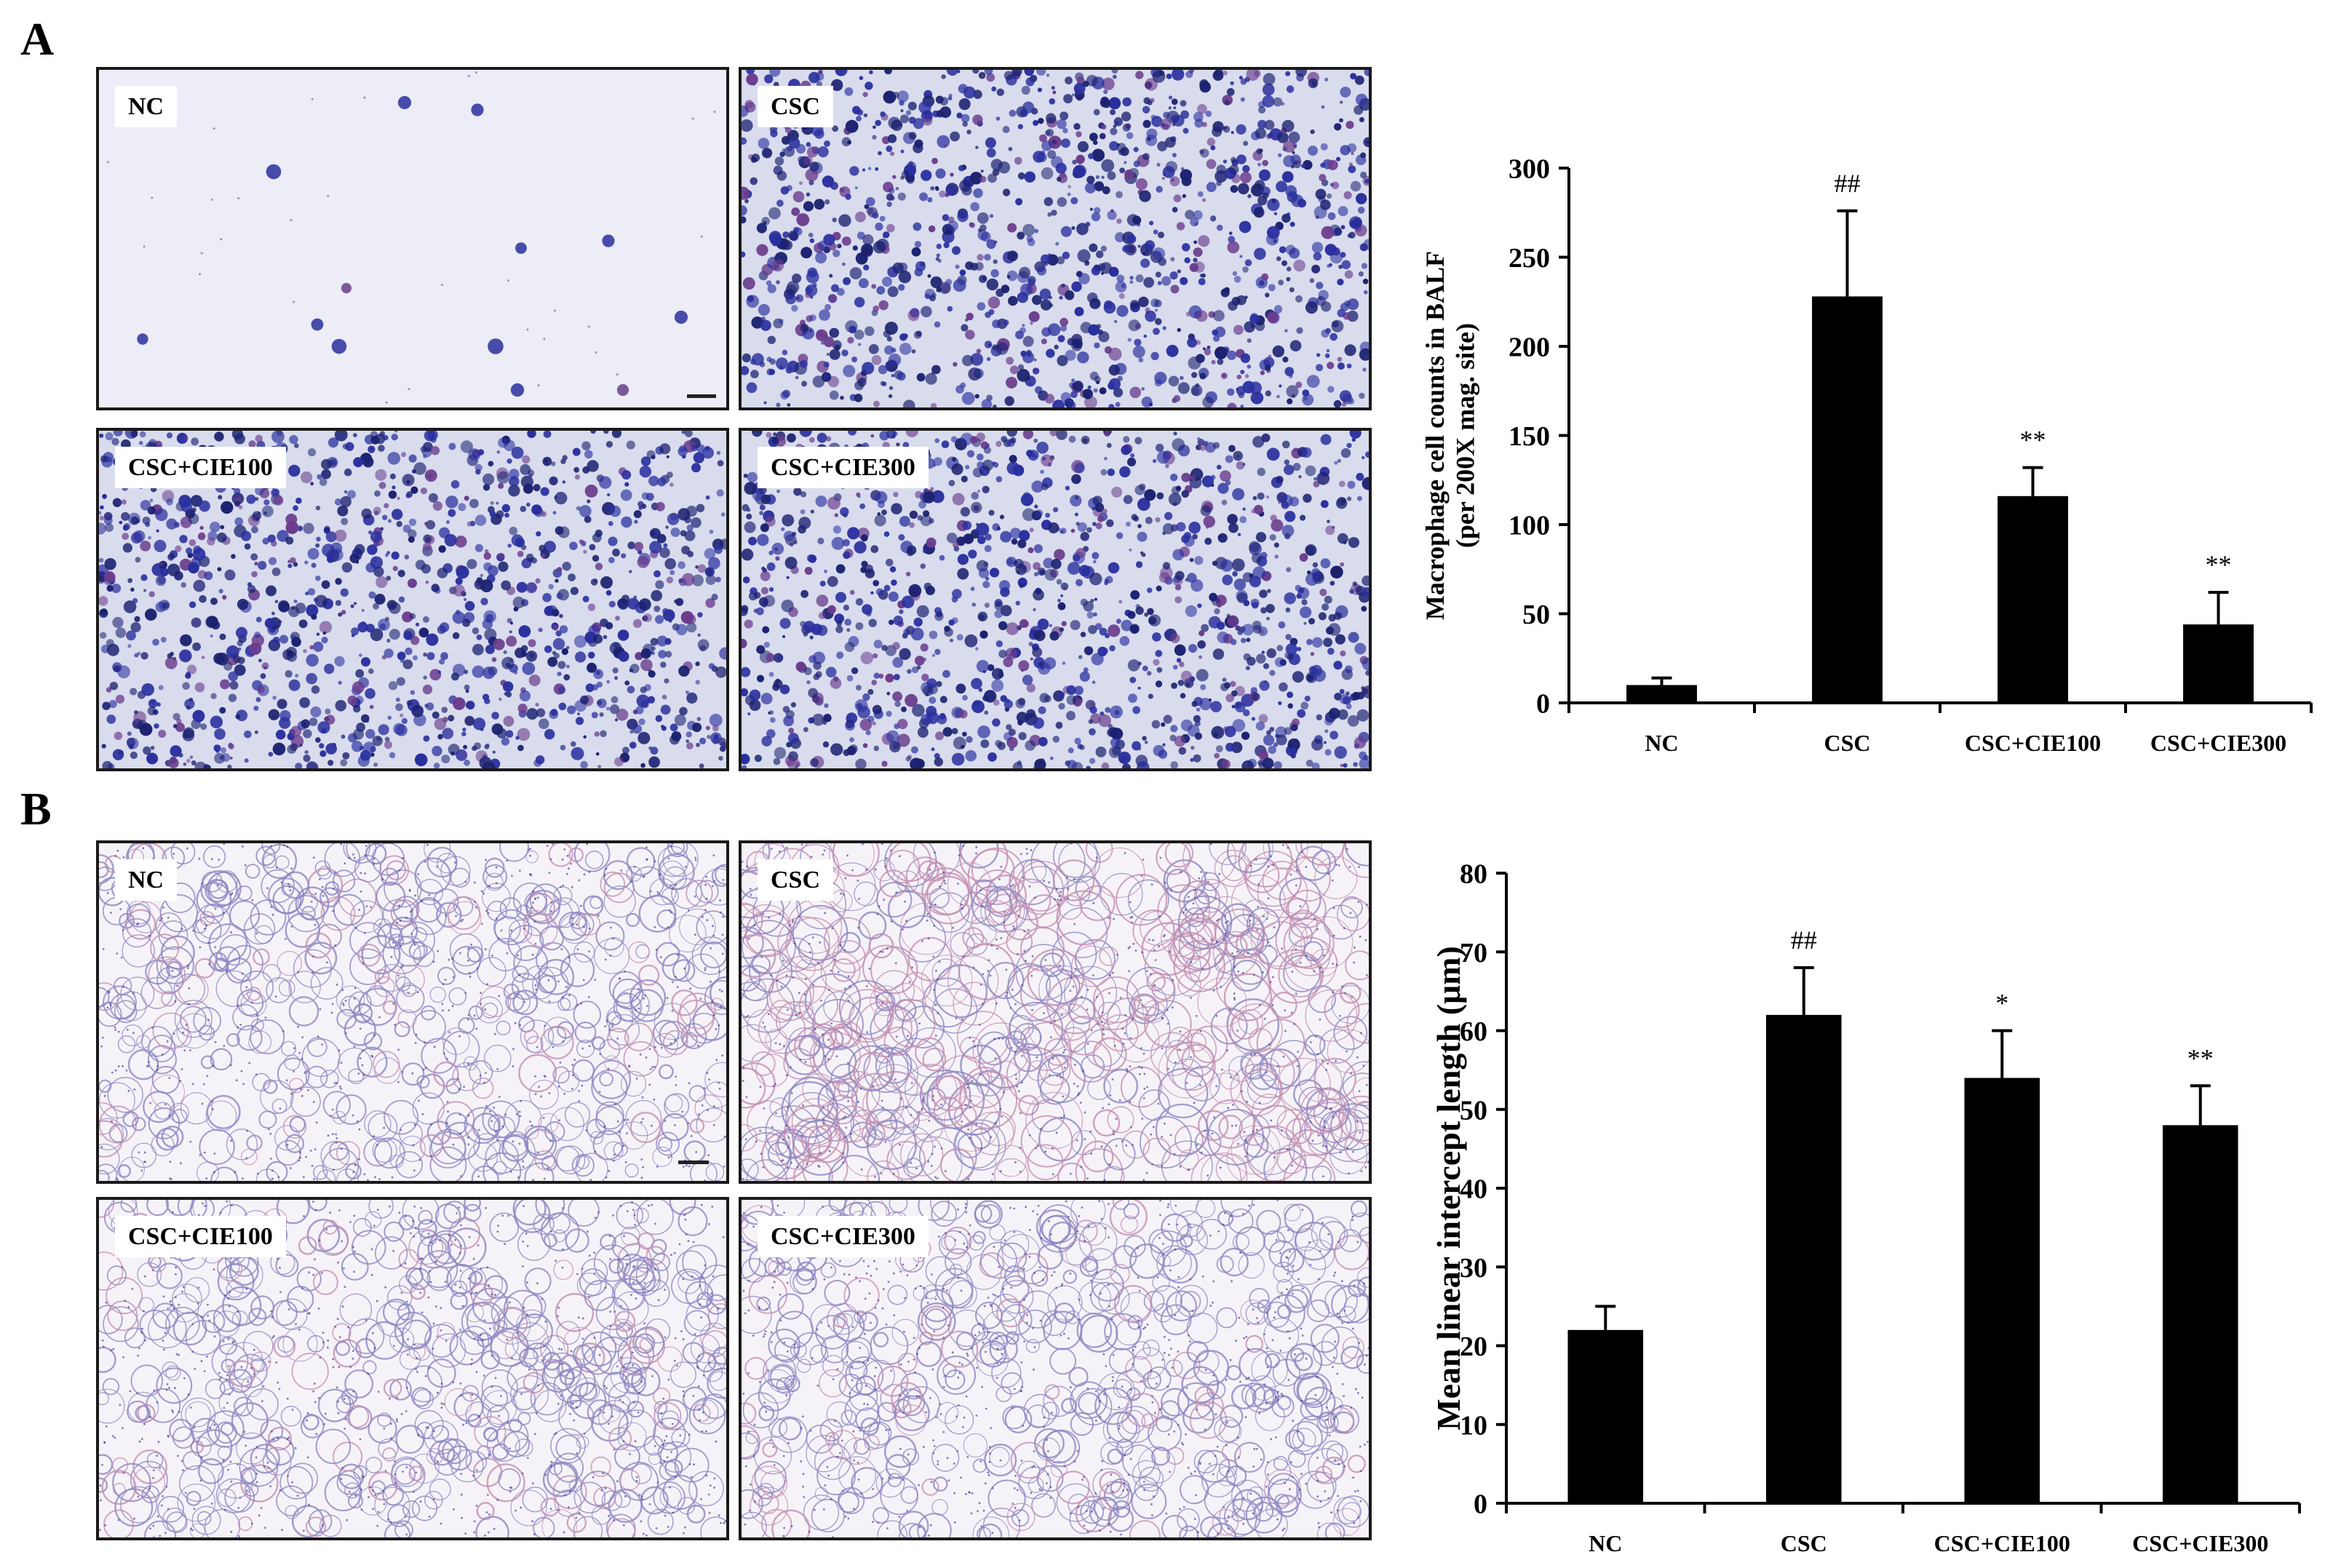 This screenshot has height=1568, width=2341. I want to click on panel-b-letter: B, so click(36, 809).